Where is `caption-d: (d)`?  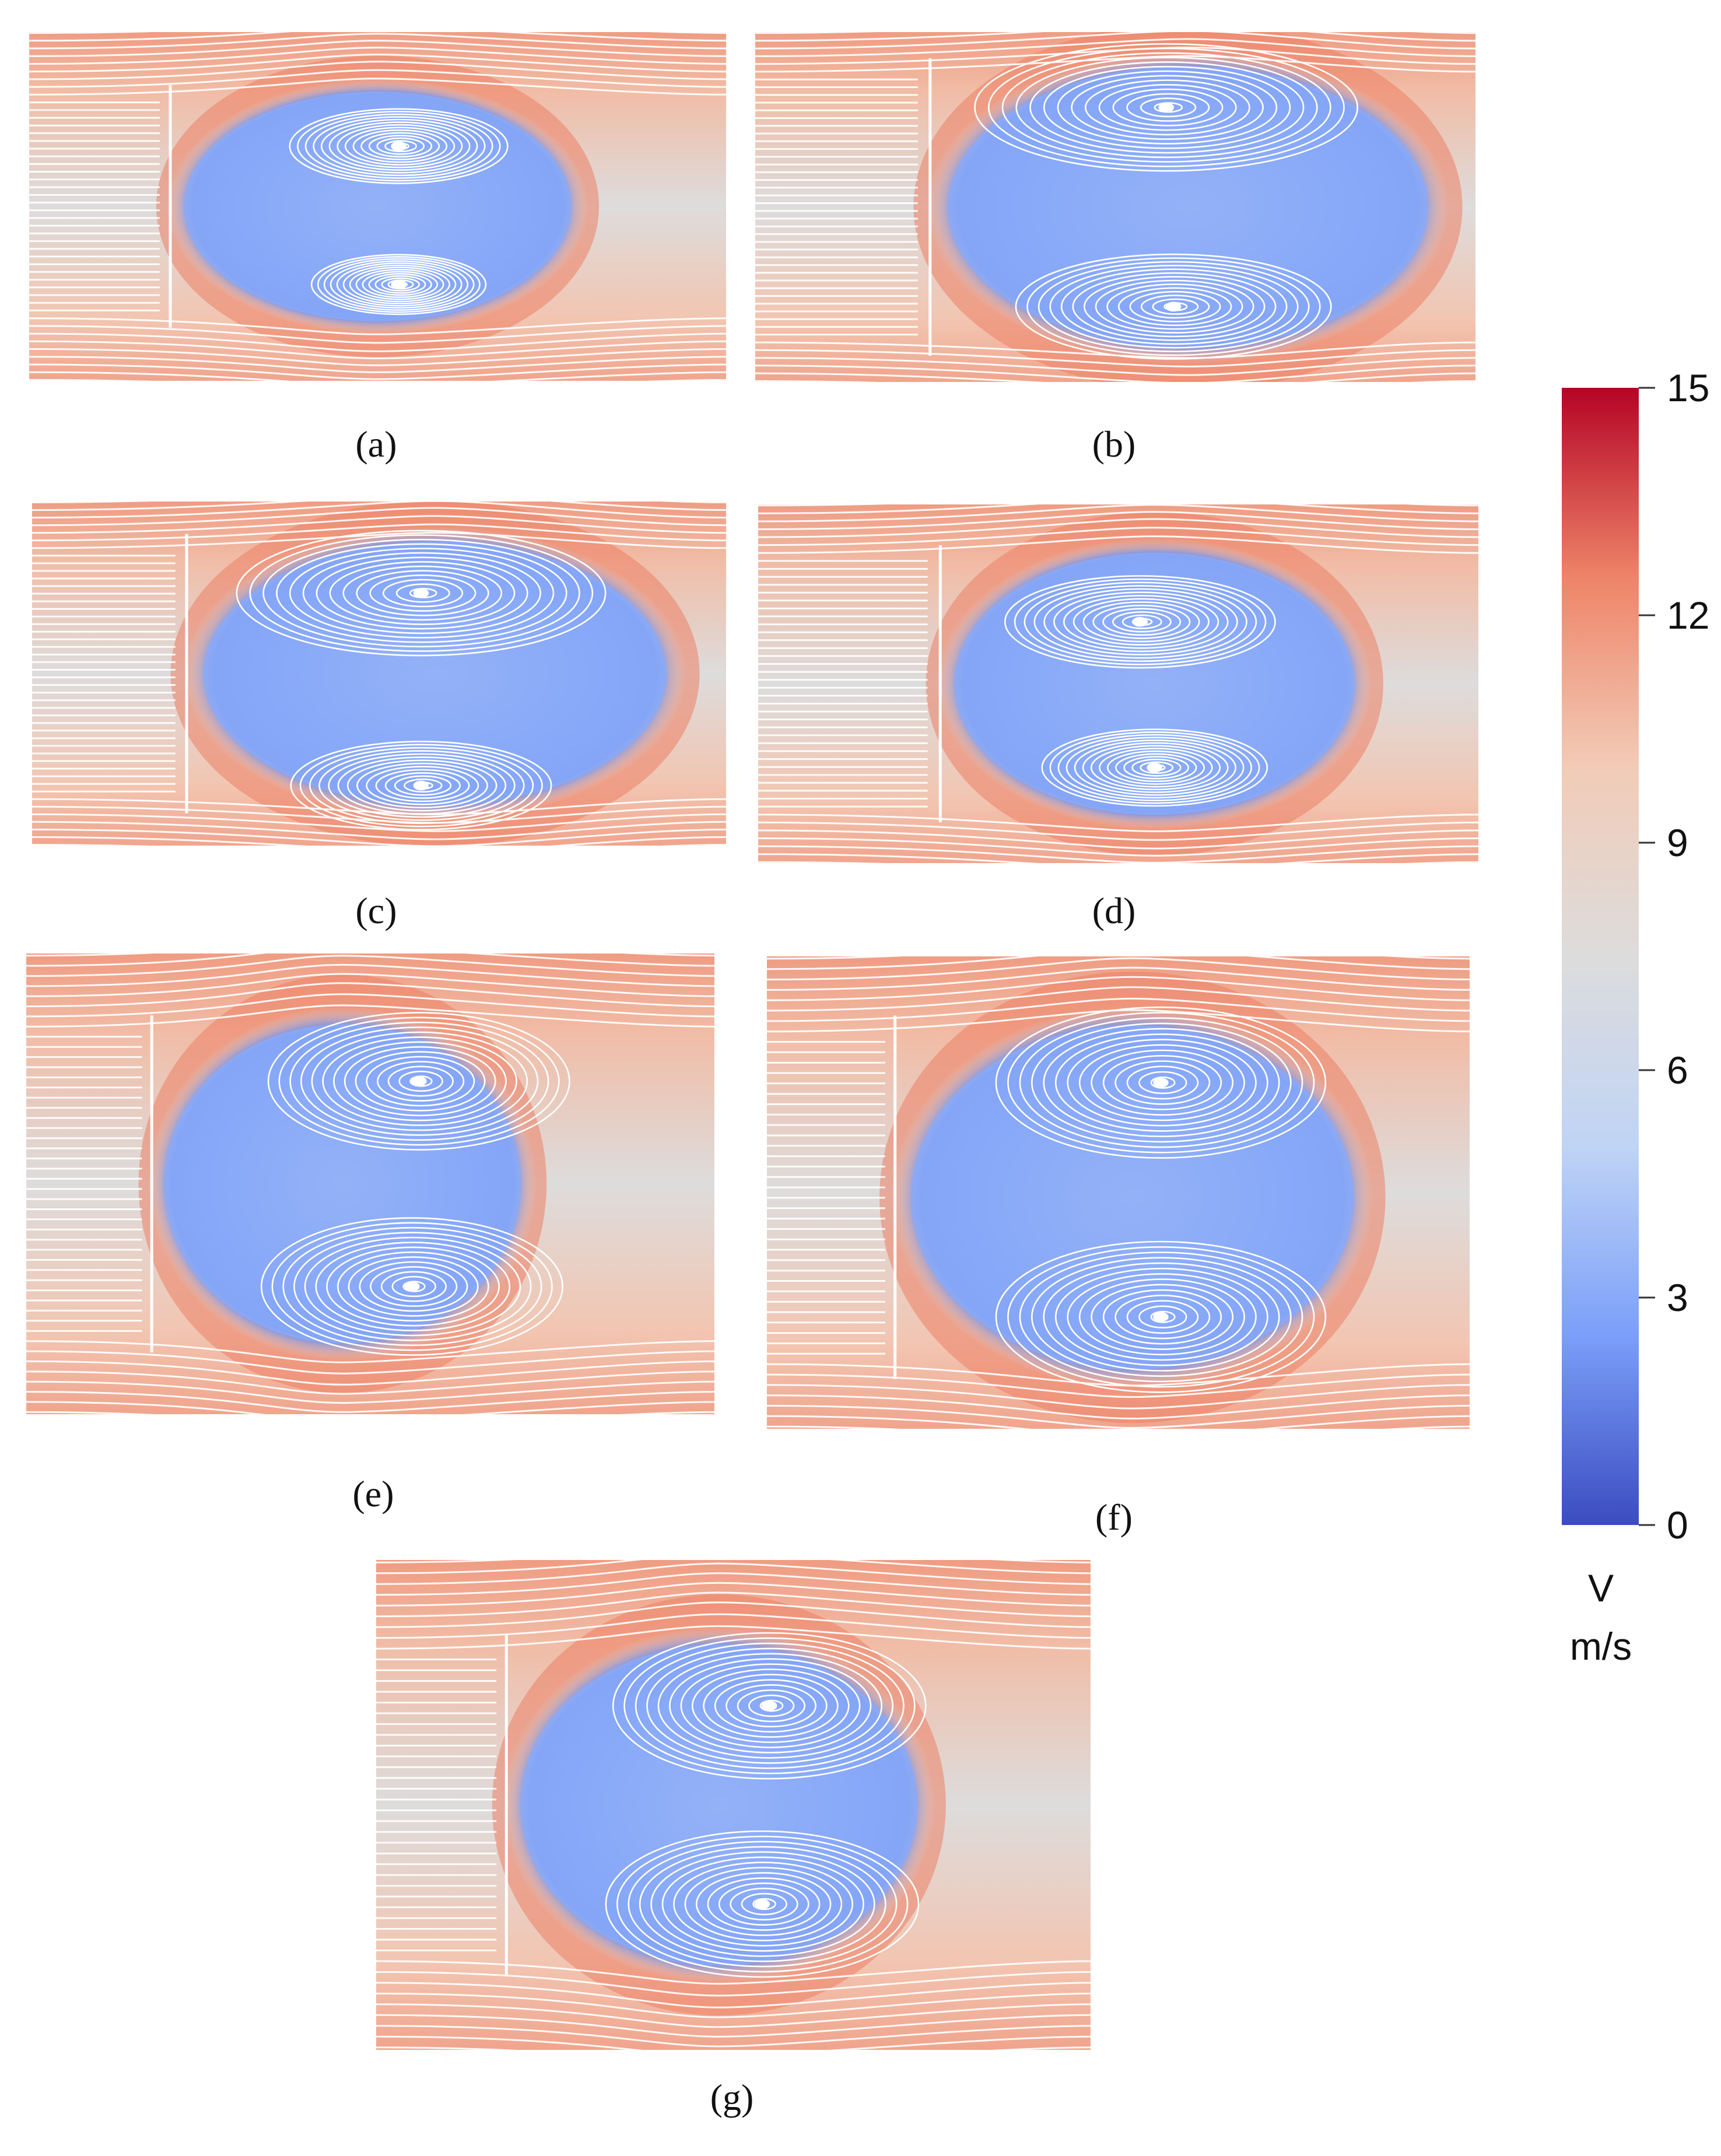
caption-d: (d) is located at coordinates (1114, 910).